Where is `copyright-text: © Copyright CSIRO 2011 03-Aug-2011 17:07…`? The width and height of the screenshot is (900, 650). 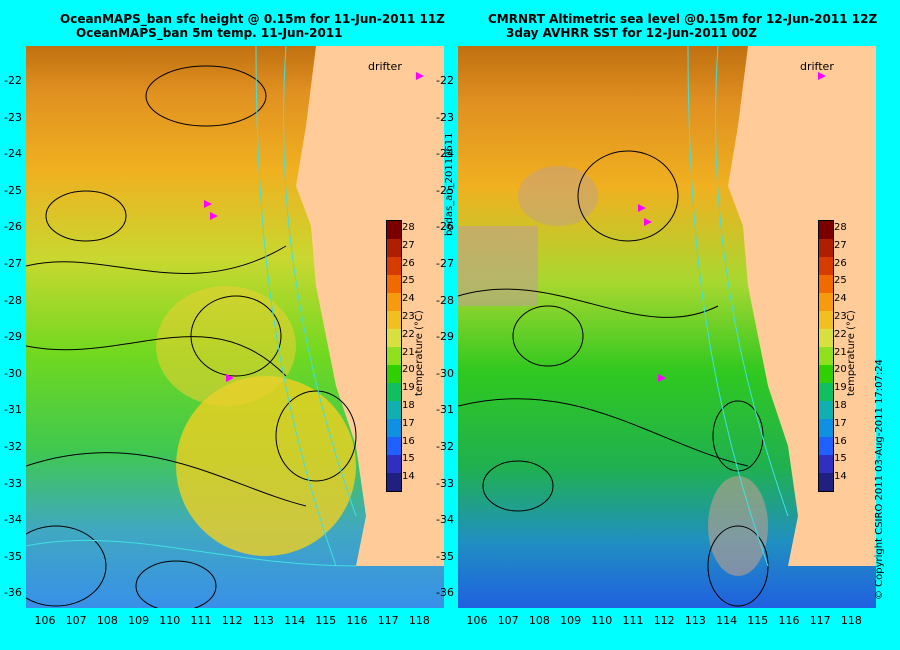
copyright-text: © Copyright CSIRO 2011 03-Aug-2011 17:07… is located at coordinates (879, 479).